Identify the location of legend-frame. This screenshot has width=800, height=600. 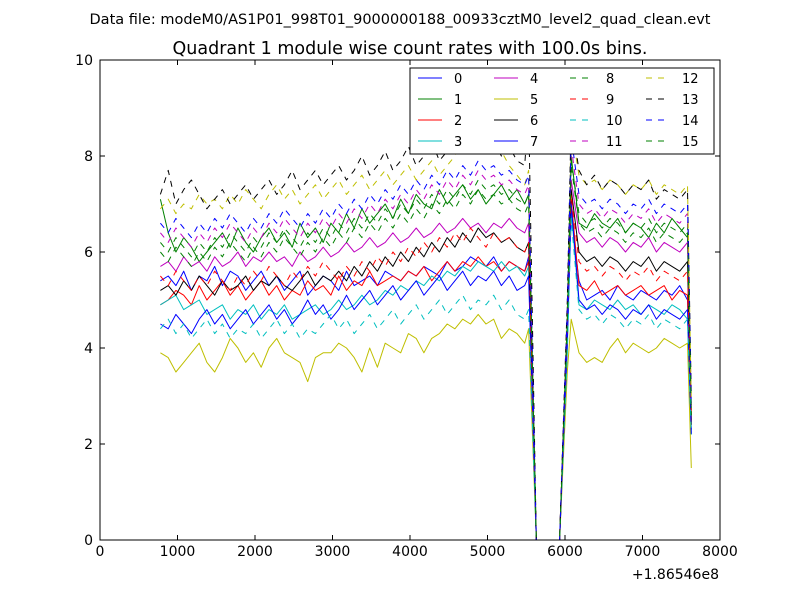
(562, 111).